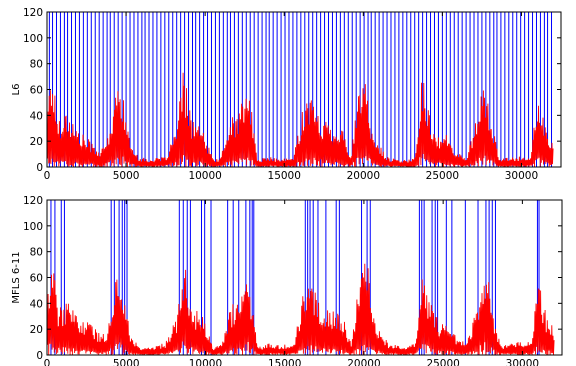 This screenshot has height=366, width=576. Describe the element at coordinates (363, 176) in the screenshot. I see `x-tick-label-top-20000: 20000` at that location.